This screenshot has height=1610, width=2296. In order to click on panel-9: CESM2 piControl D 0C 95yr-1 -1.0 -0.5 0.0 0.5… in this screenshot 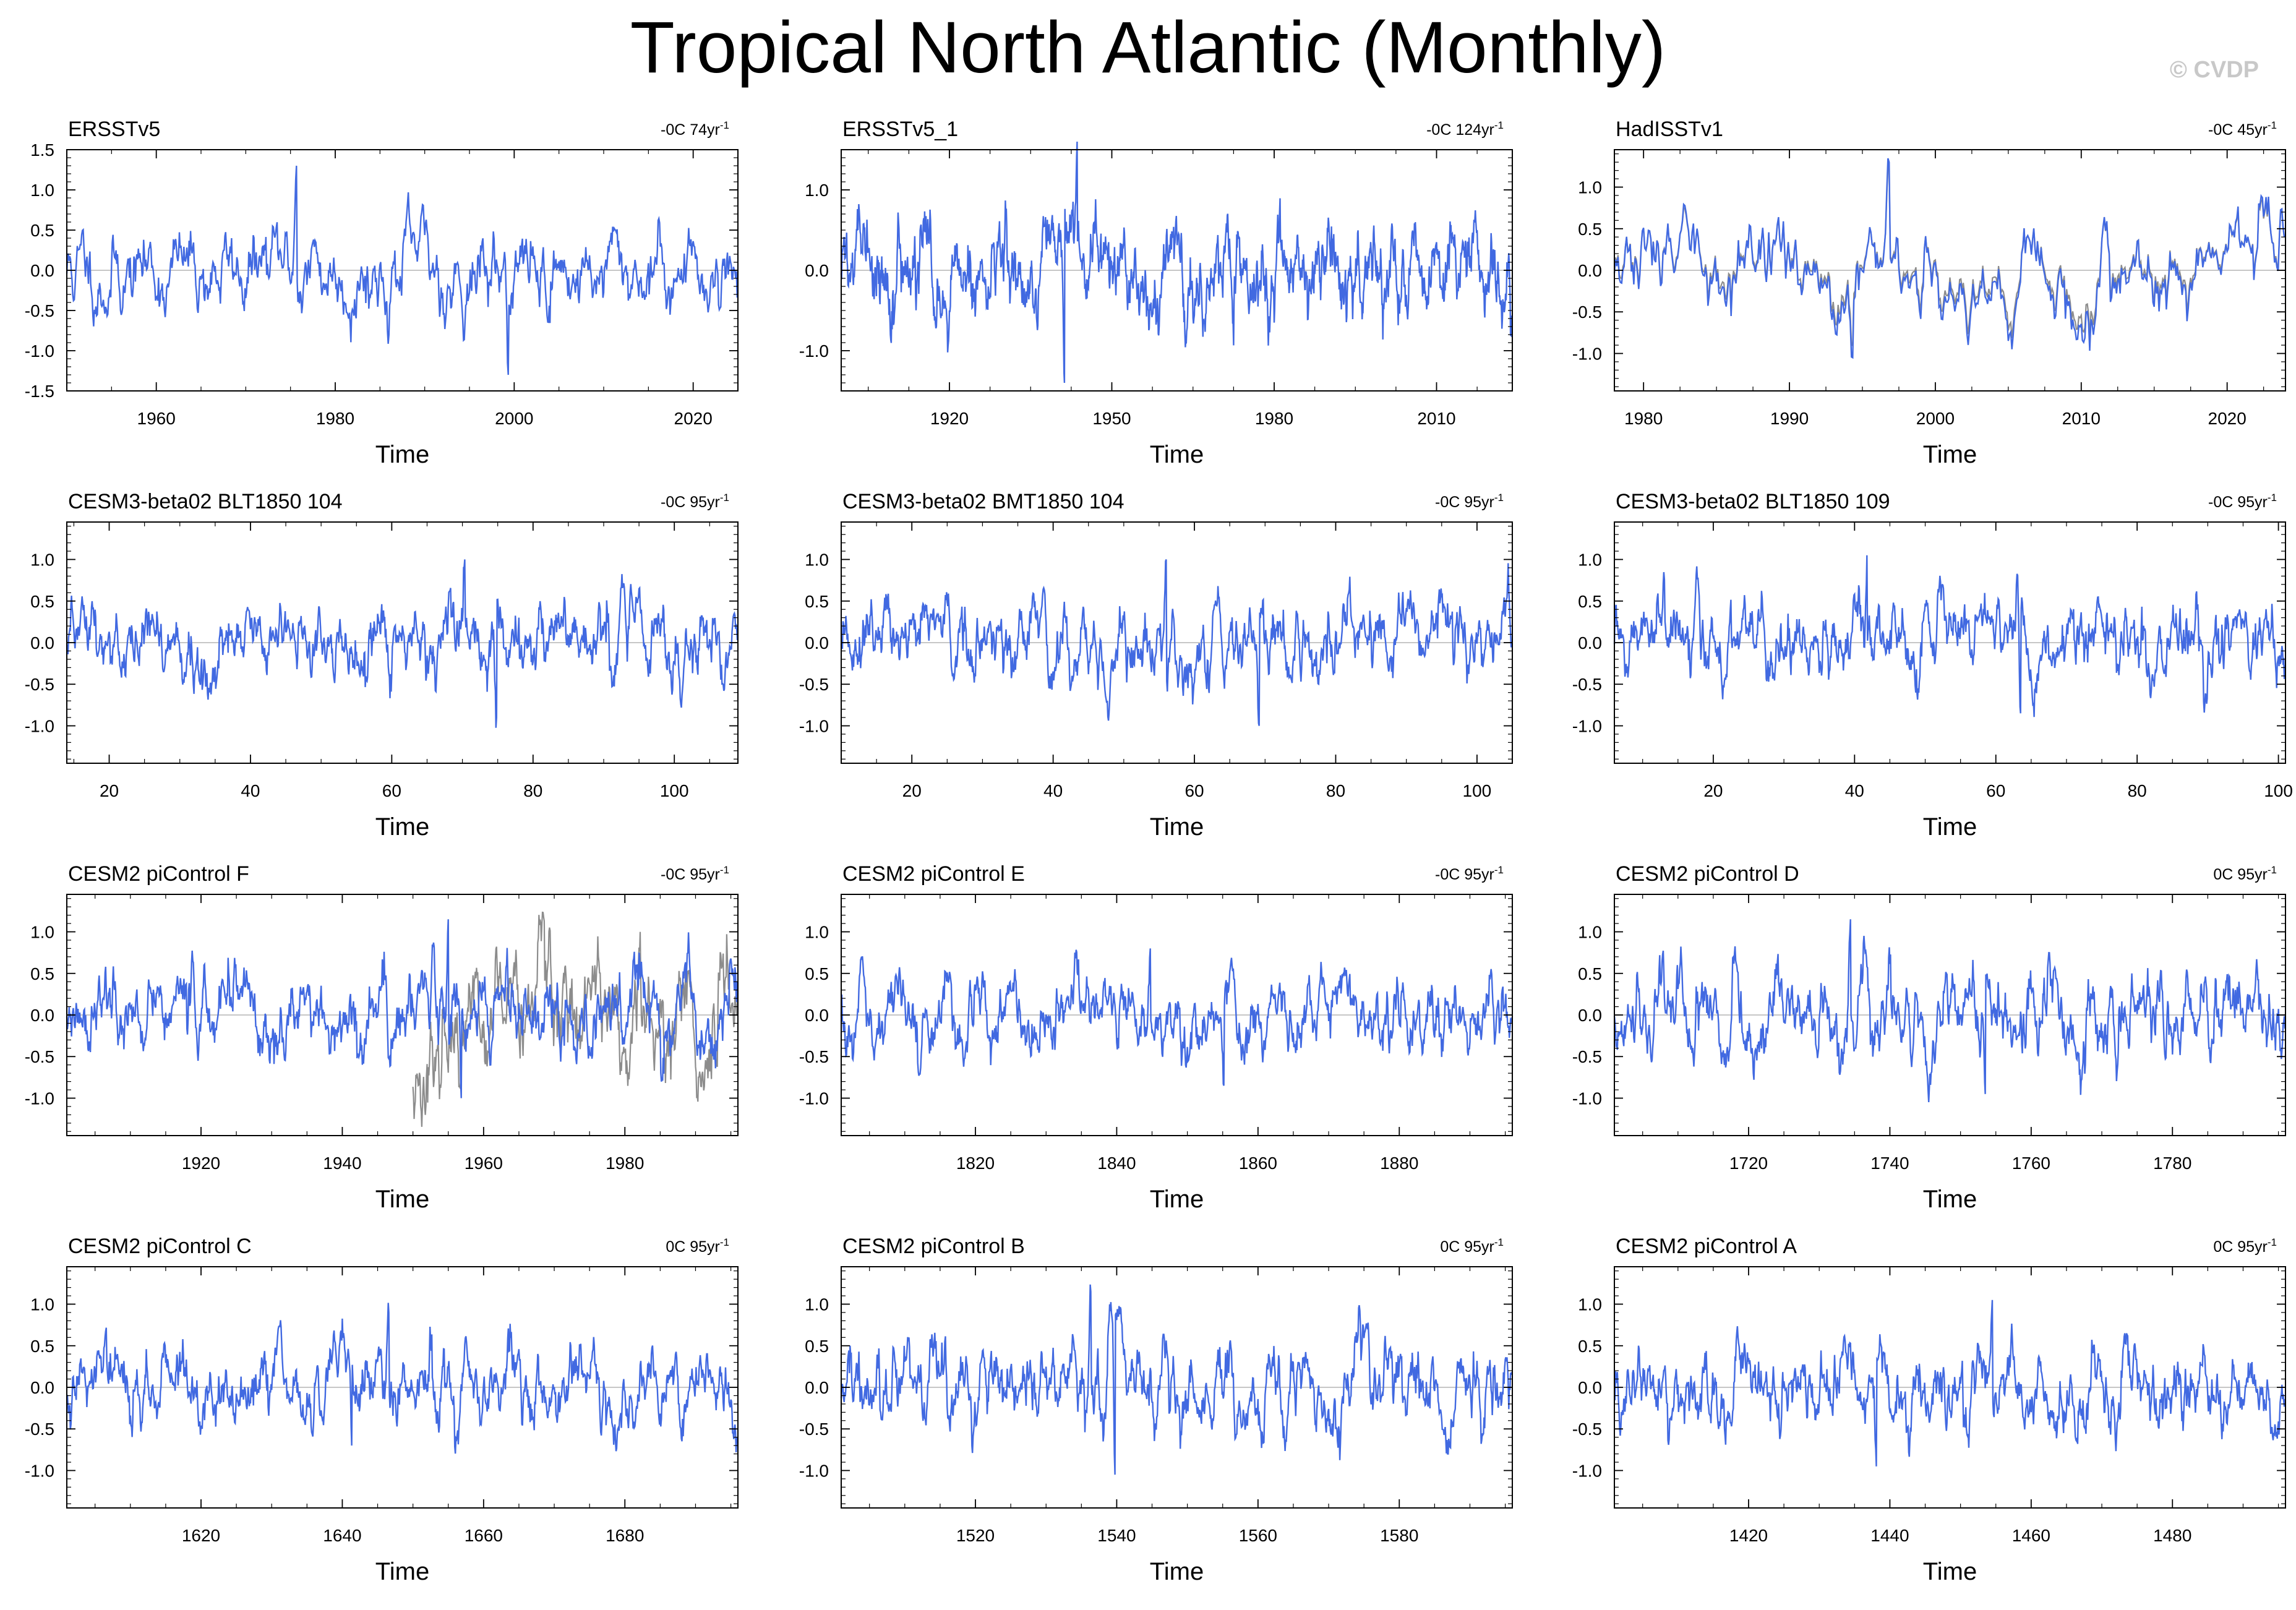, I will do `click(1929, 1037)`.